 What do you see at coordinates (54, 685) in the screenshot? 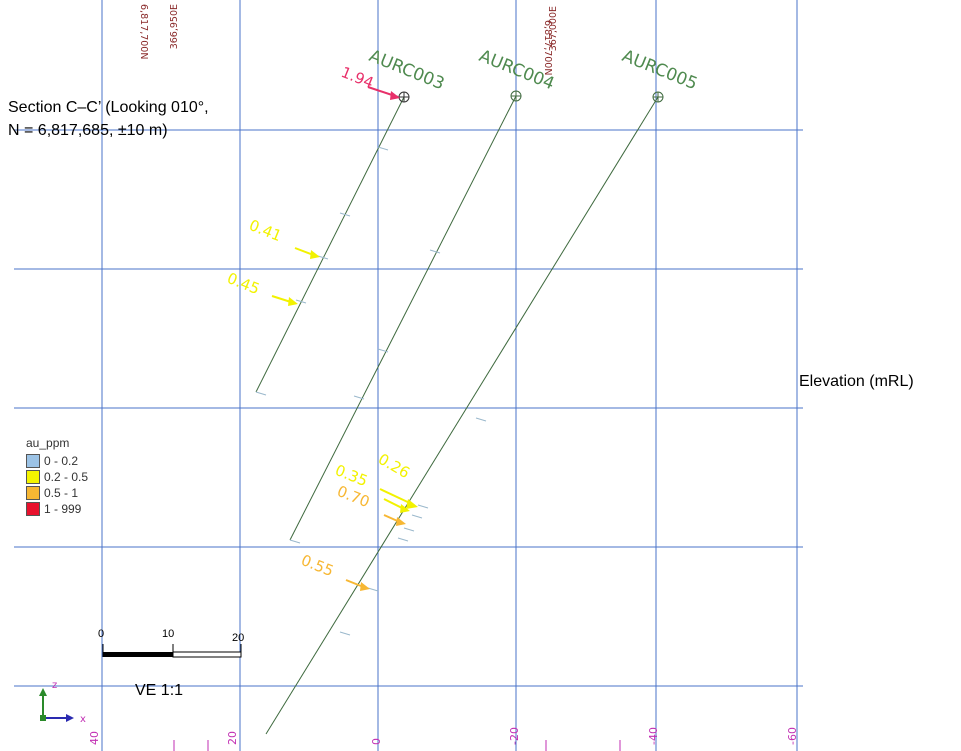
I see `z-axis-label: z` at bounding box center [54, 685].